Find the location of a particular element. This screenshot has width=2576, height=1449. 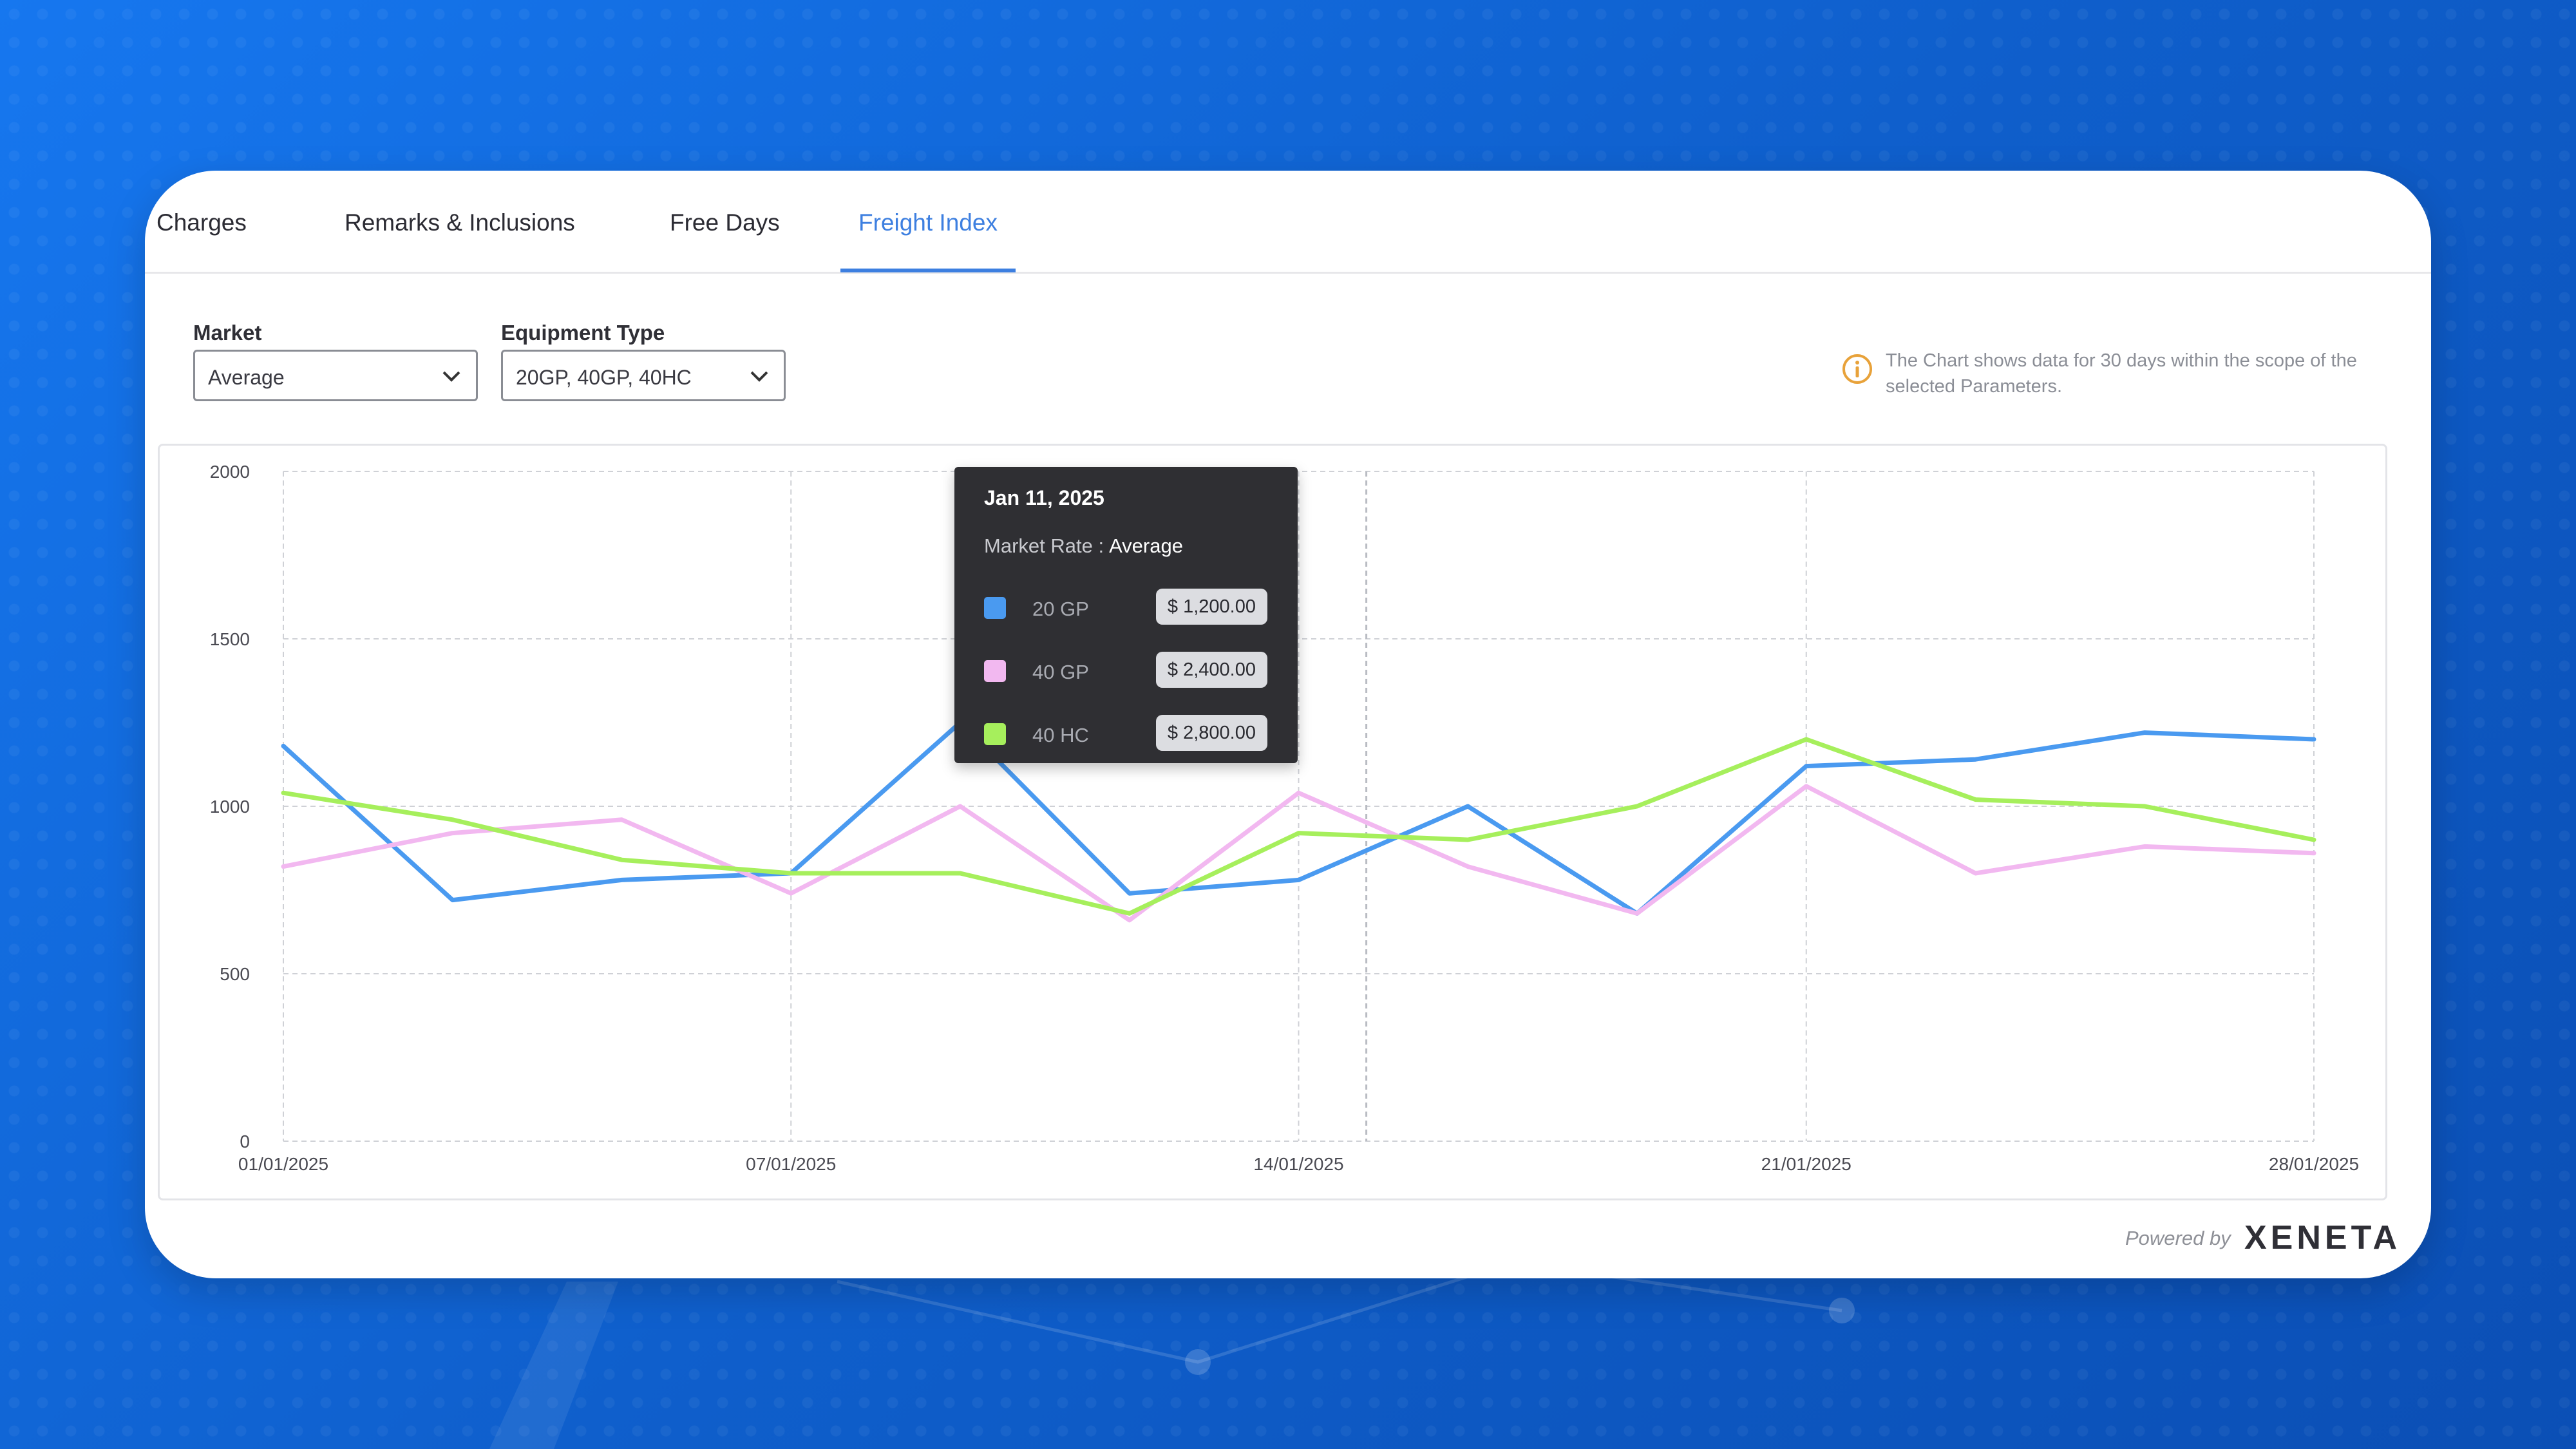

equipment-select-value: 20GP, 40GP, 40HC is located at coordinates (604, 378).